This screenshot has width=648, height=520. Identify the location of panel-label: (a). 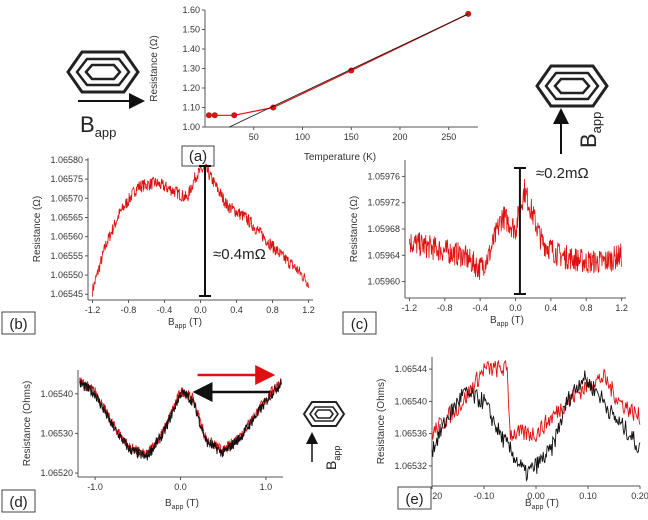
(198, 156).